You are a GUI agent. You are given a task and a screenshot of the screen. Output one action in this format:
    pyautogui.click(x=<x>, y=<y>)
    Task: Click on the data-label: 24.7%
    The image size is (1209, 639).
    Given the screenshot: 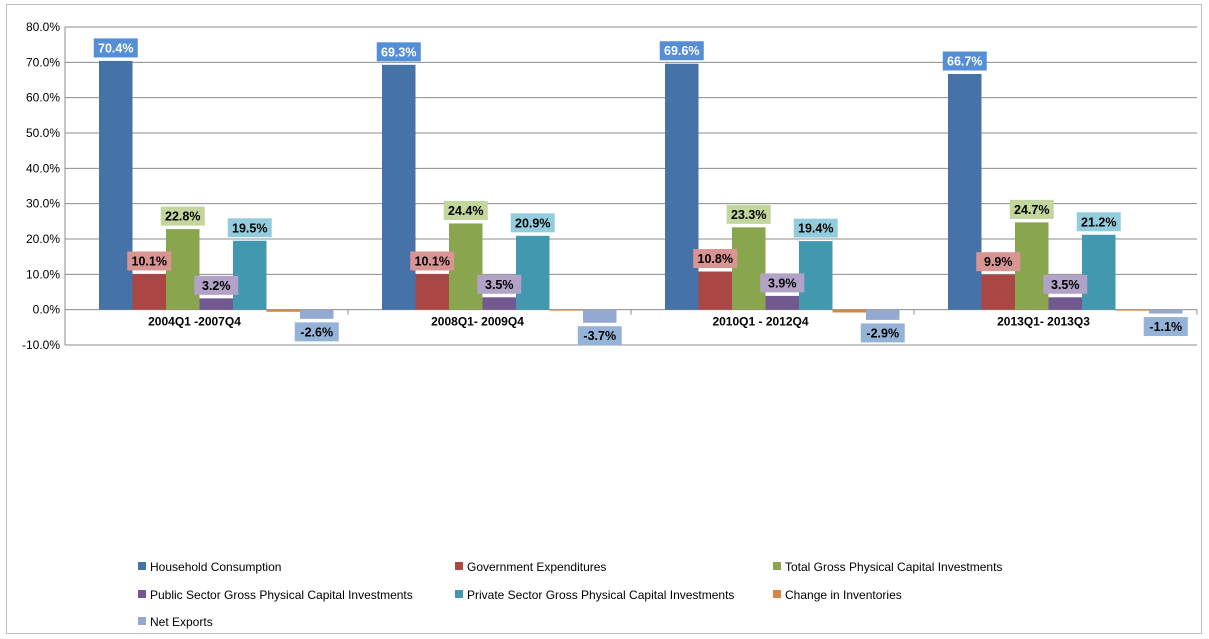 What is the action you would take?
    pyautogui.click(x=1031, y=210)
    